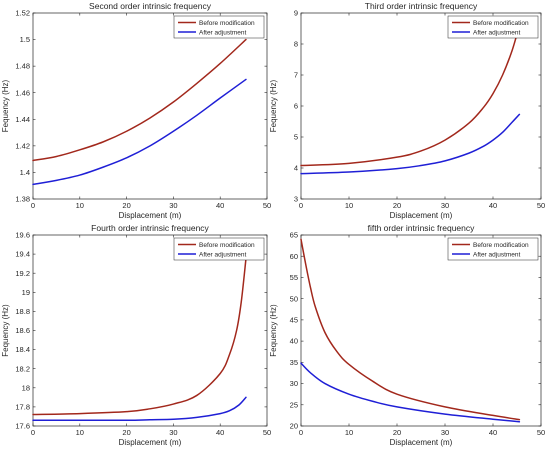 Image resolution: width=550 pixels, height=452 pixels. I want to click on y-tick-label: 3, so click(296, 199).